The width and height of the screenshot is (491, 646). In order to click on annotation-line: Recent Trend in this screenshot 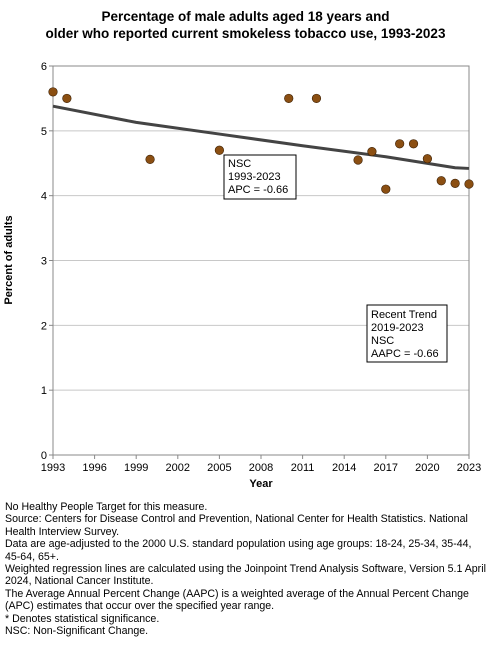, I will do `click(404, 315)`.